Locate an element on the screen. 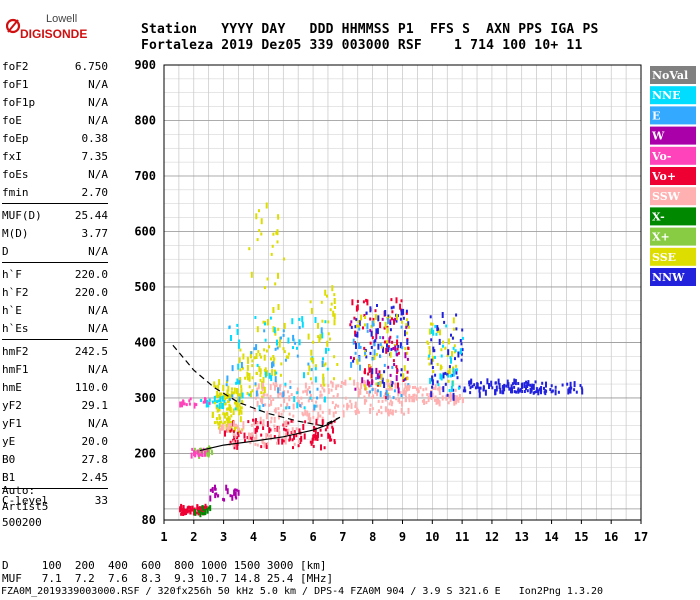 This screenshot has width=700, height=600. x-tick-label: 4 is located at coordinates (253, 537).